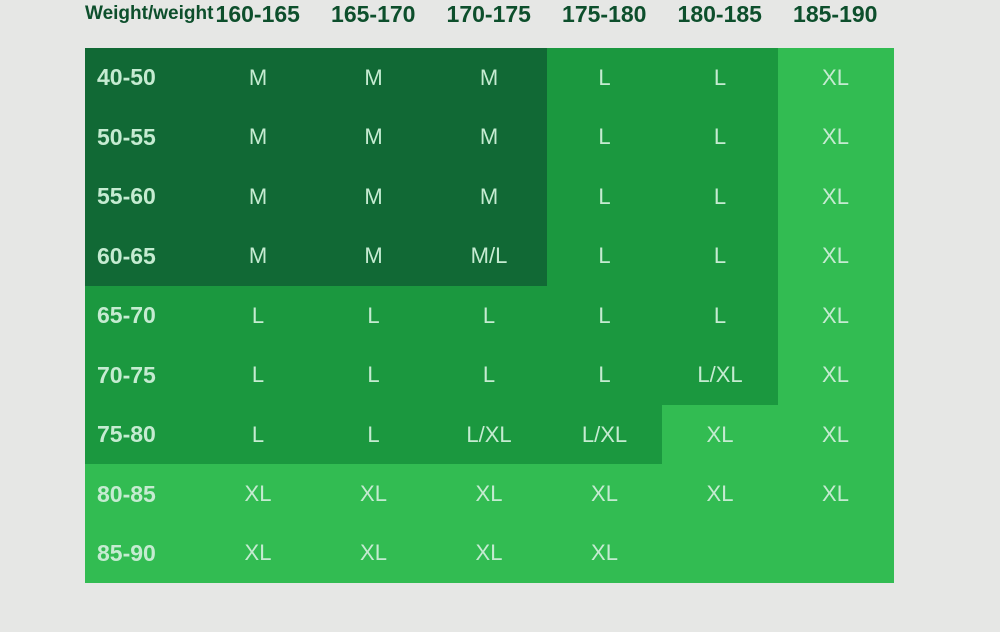 This screenshot has width=1000, height=632. What do you see at coordinates (143, 256) in the screenshot?
I see `row-weight-label: 60-65` at bounding box center [143, 256].